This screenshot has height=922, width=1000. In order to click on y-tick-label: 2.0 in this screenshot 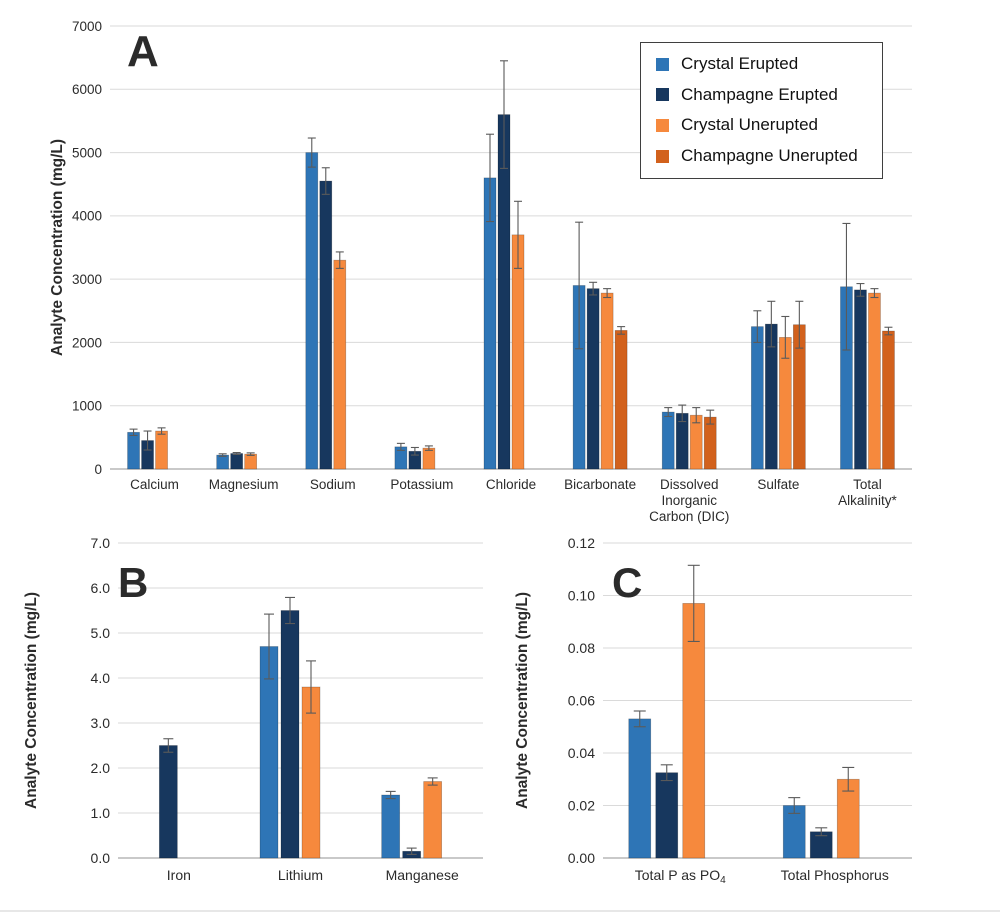, I will do `click(101, 768)`.